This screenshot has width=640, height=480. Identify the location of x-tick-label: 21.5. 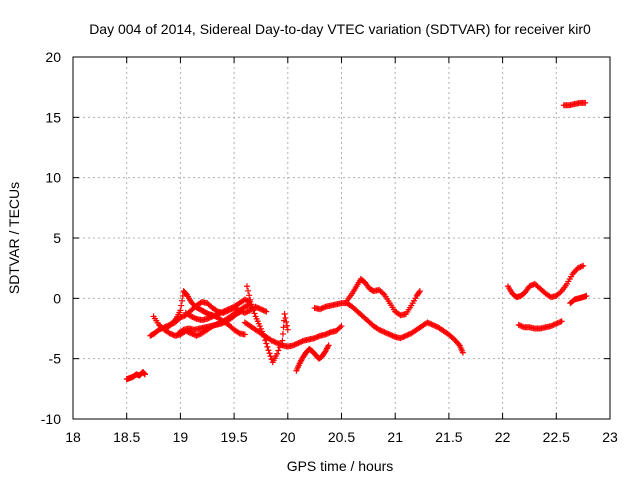
(448, 437).